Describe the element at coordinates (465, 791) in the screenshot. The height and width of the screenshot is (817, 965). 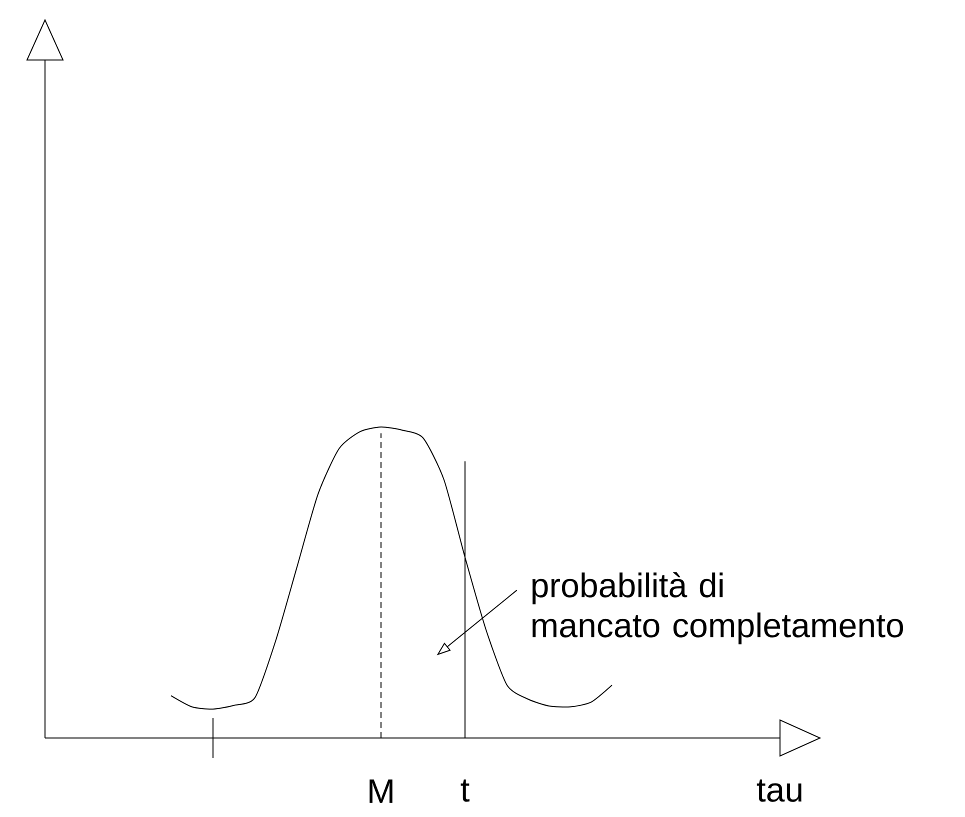
I see `x-tick-label: t` at that location.